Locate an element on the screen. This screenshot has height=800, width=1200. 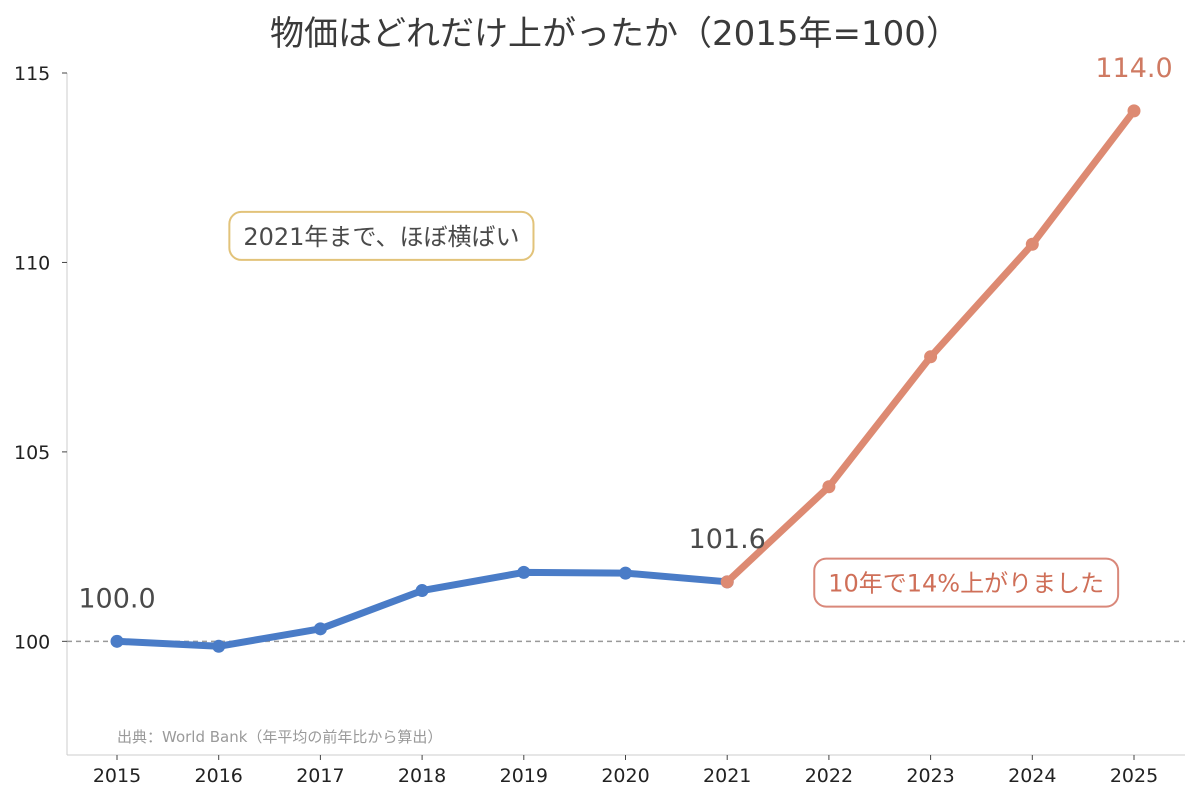
annotation-1: 2021年まで、ほぼ横ばい is located at coordinates (381, 235).